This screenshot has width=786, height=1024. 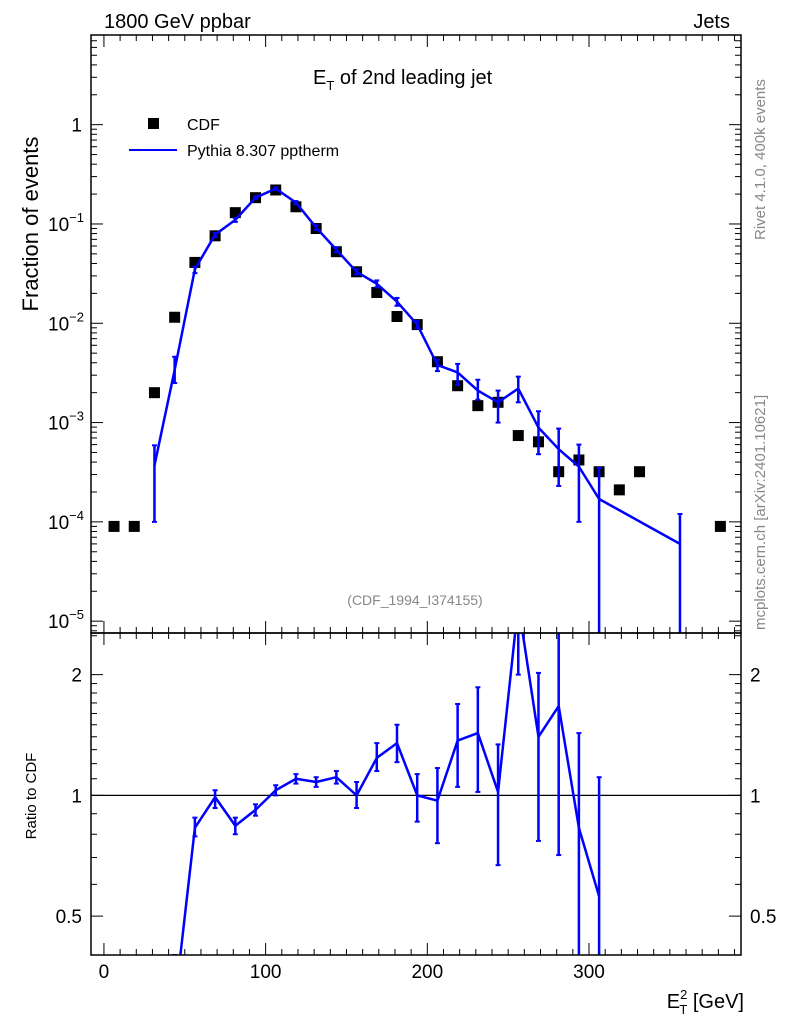 I want to click on y-tick-label: 10⁻¹, so click(x=66, y=223).